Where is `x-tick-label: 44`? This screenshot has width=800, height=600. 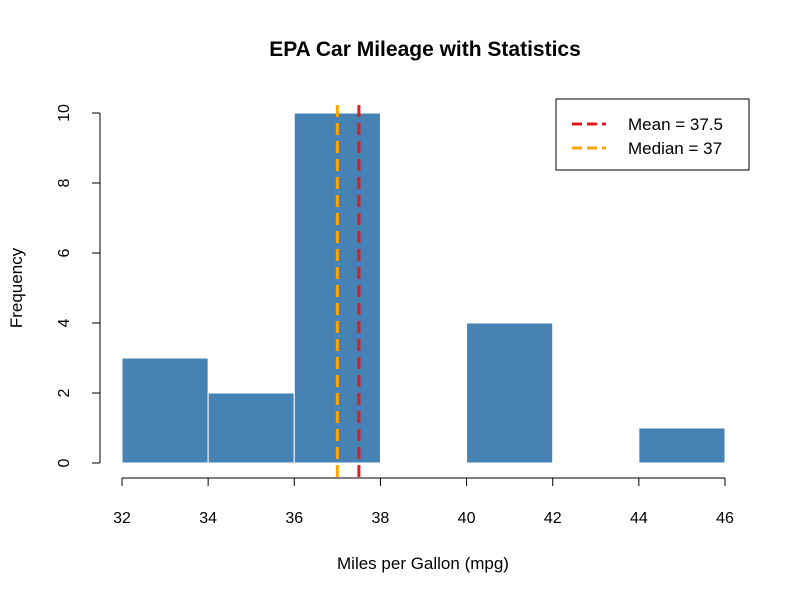 x-tick-label: 44 is located at coordinates (639, 518).